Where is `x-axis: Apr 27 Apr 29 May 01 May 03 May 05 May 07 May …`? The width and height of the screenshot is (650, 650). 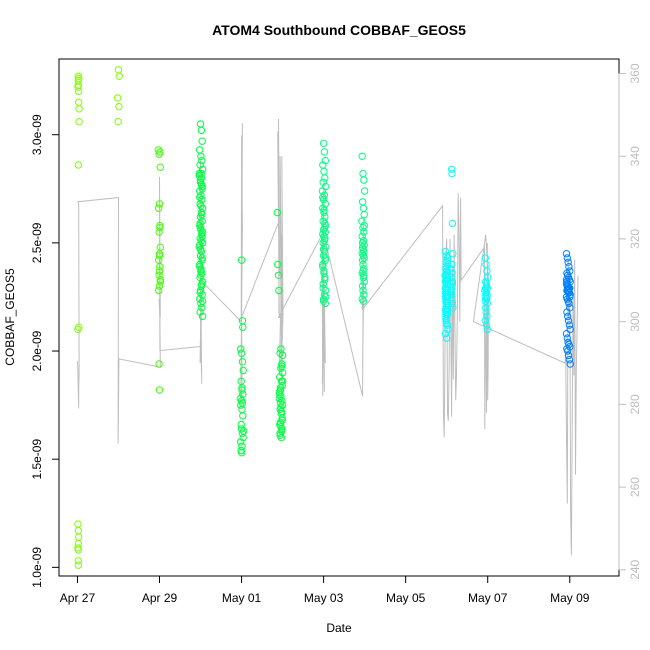
x-axis: Apr 27 Apr 29 May 01 May 03 May 05 May 07 May … is located at coordinates (325, 590).